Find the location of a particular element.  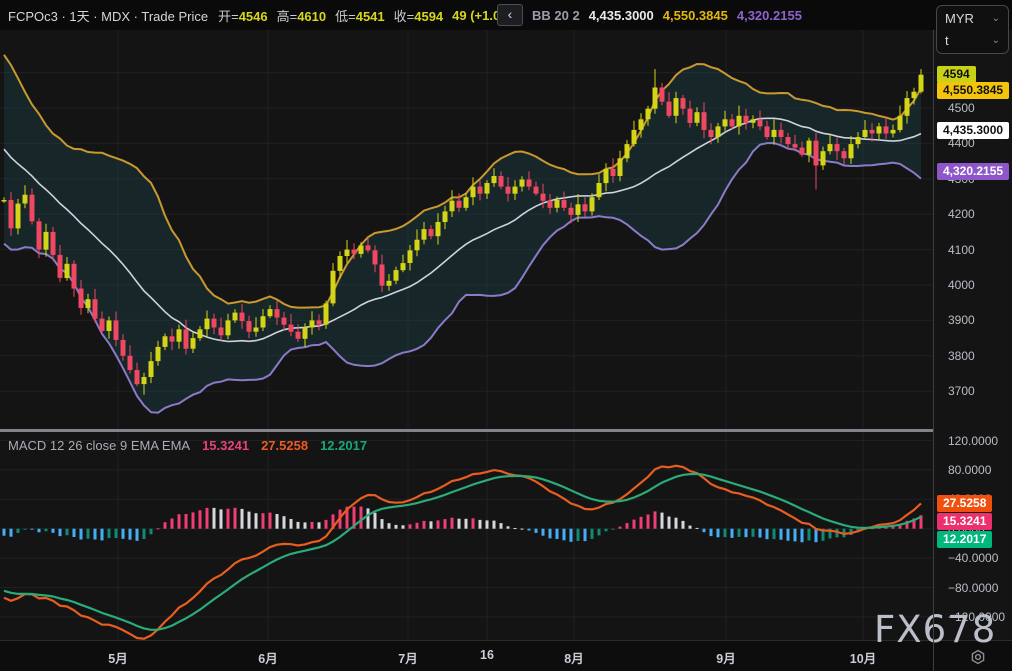

fx678-watermark: FX678 is located at coordinates (935, 629).